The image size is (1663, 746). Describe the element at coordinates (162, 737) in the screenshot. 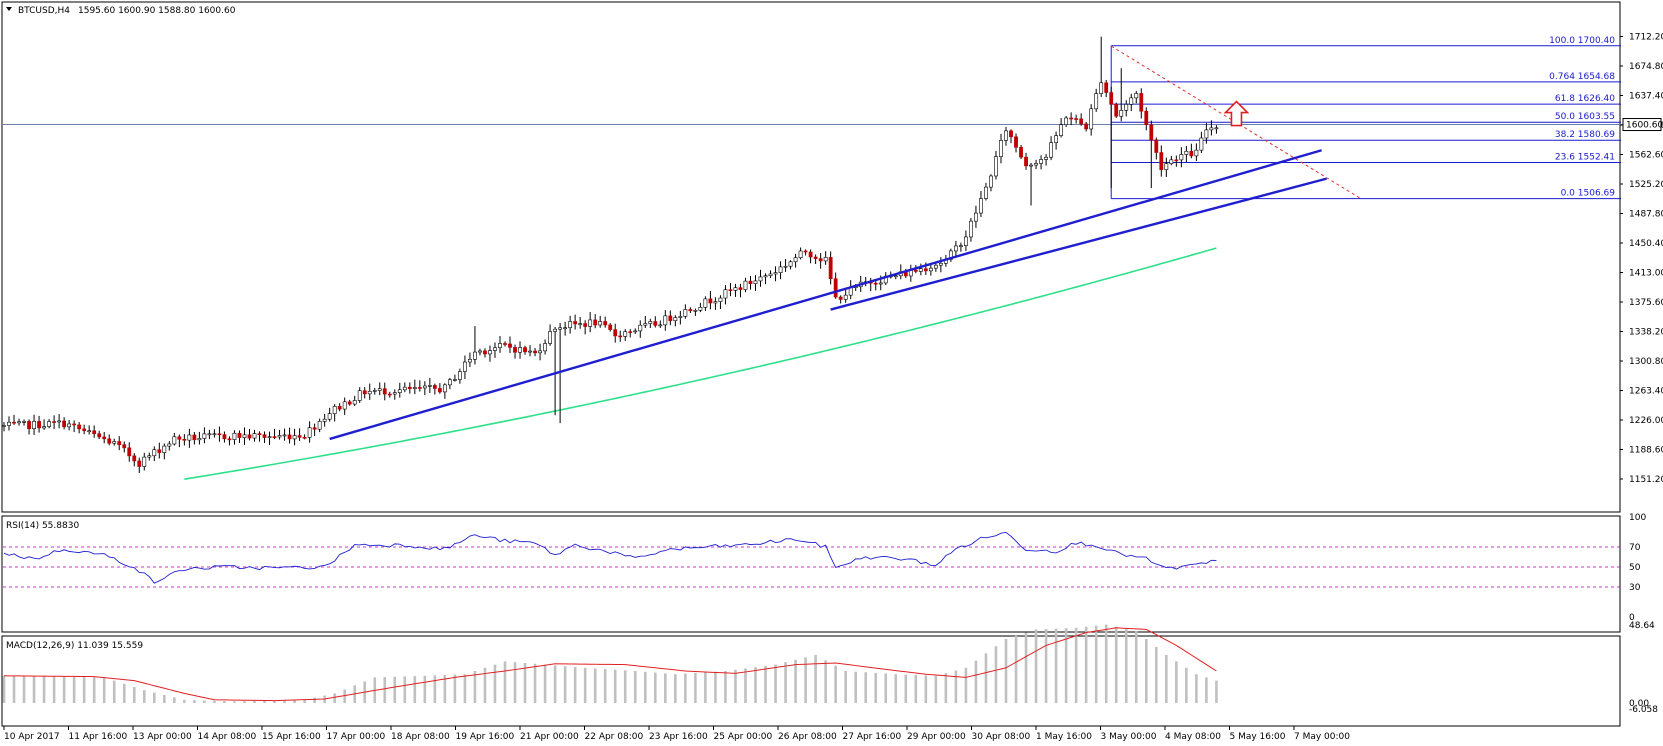

I see `time-axis-label: 13 Apr 00:00` at that location.